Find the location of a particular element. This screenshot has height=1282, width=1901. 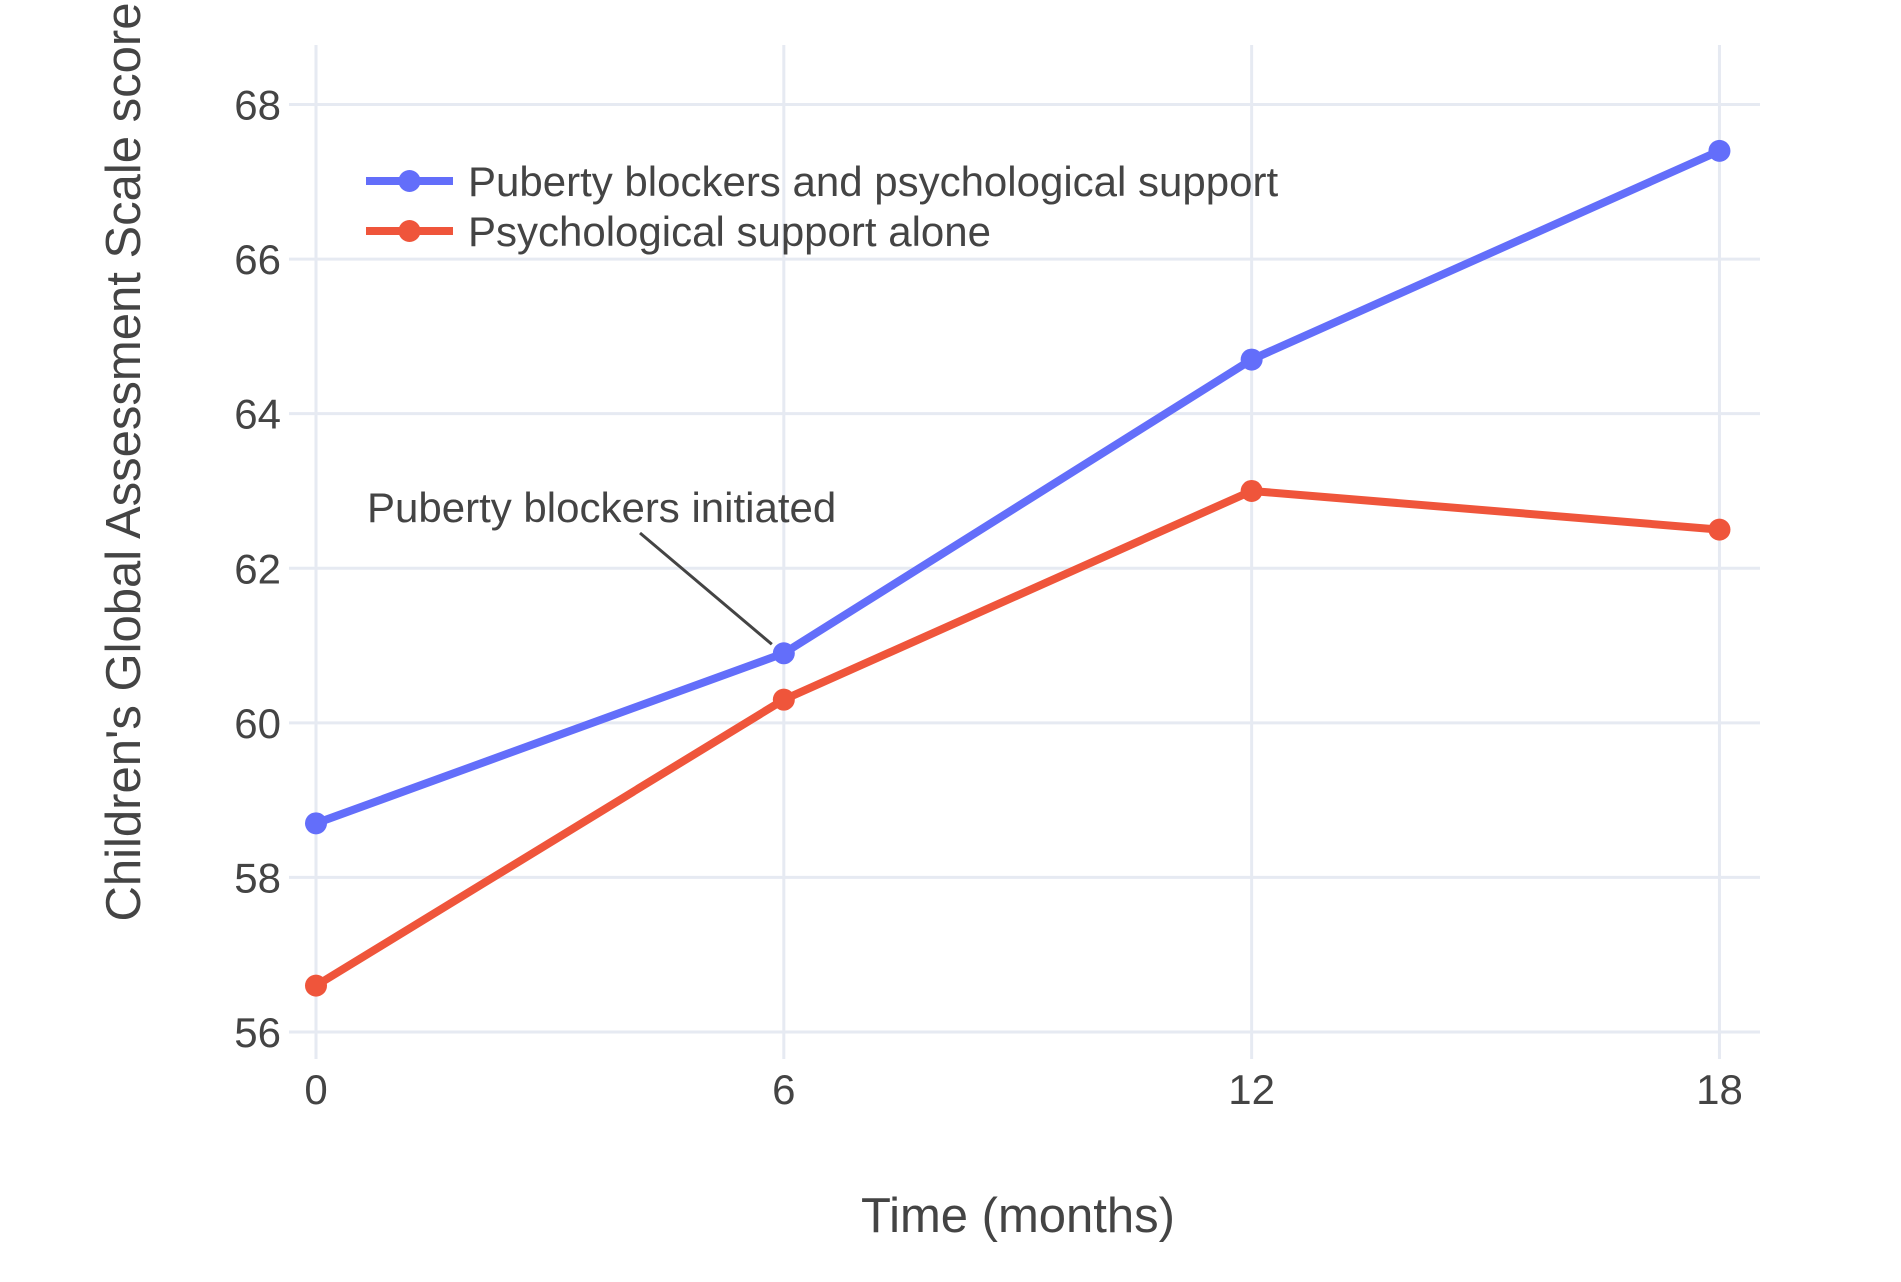

y-tick-label: 66 is located at coordinates (257, 259).